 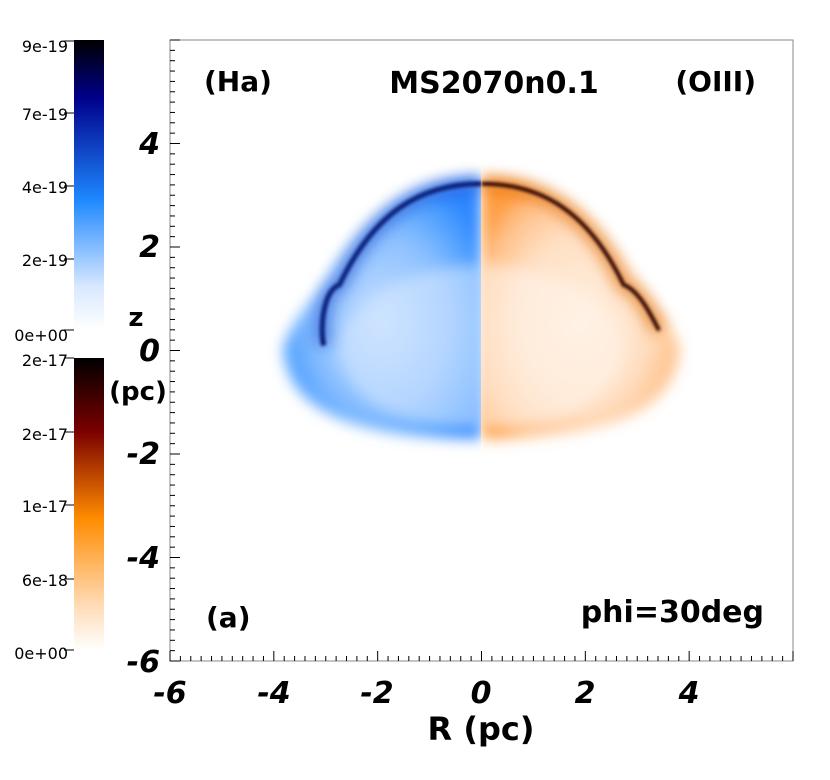 I want to click on x-tick-labels: -6 -4 -2 0 2 4, so click(x=426, y=693).